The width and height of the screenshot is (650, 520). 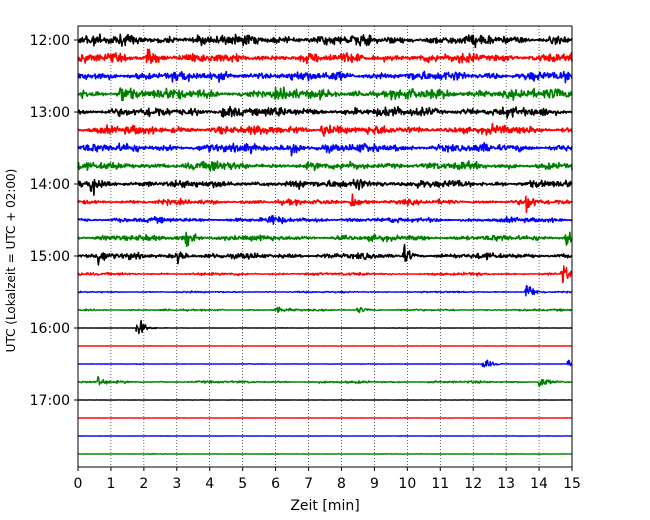 What do you see at coordinates (50, 401) in the screenshot?
I see `y-tick-label-1700: 17:00` at bounding box center [50, 401].